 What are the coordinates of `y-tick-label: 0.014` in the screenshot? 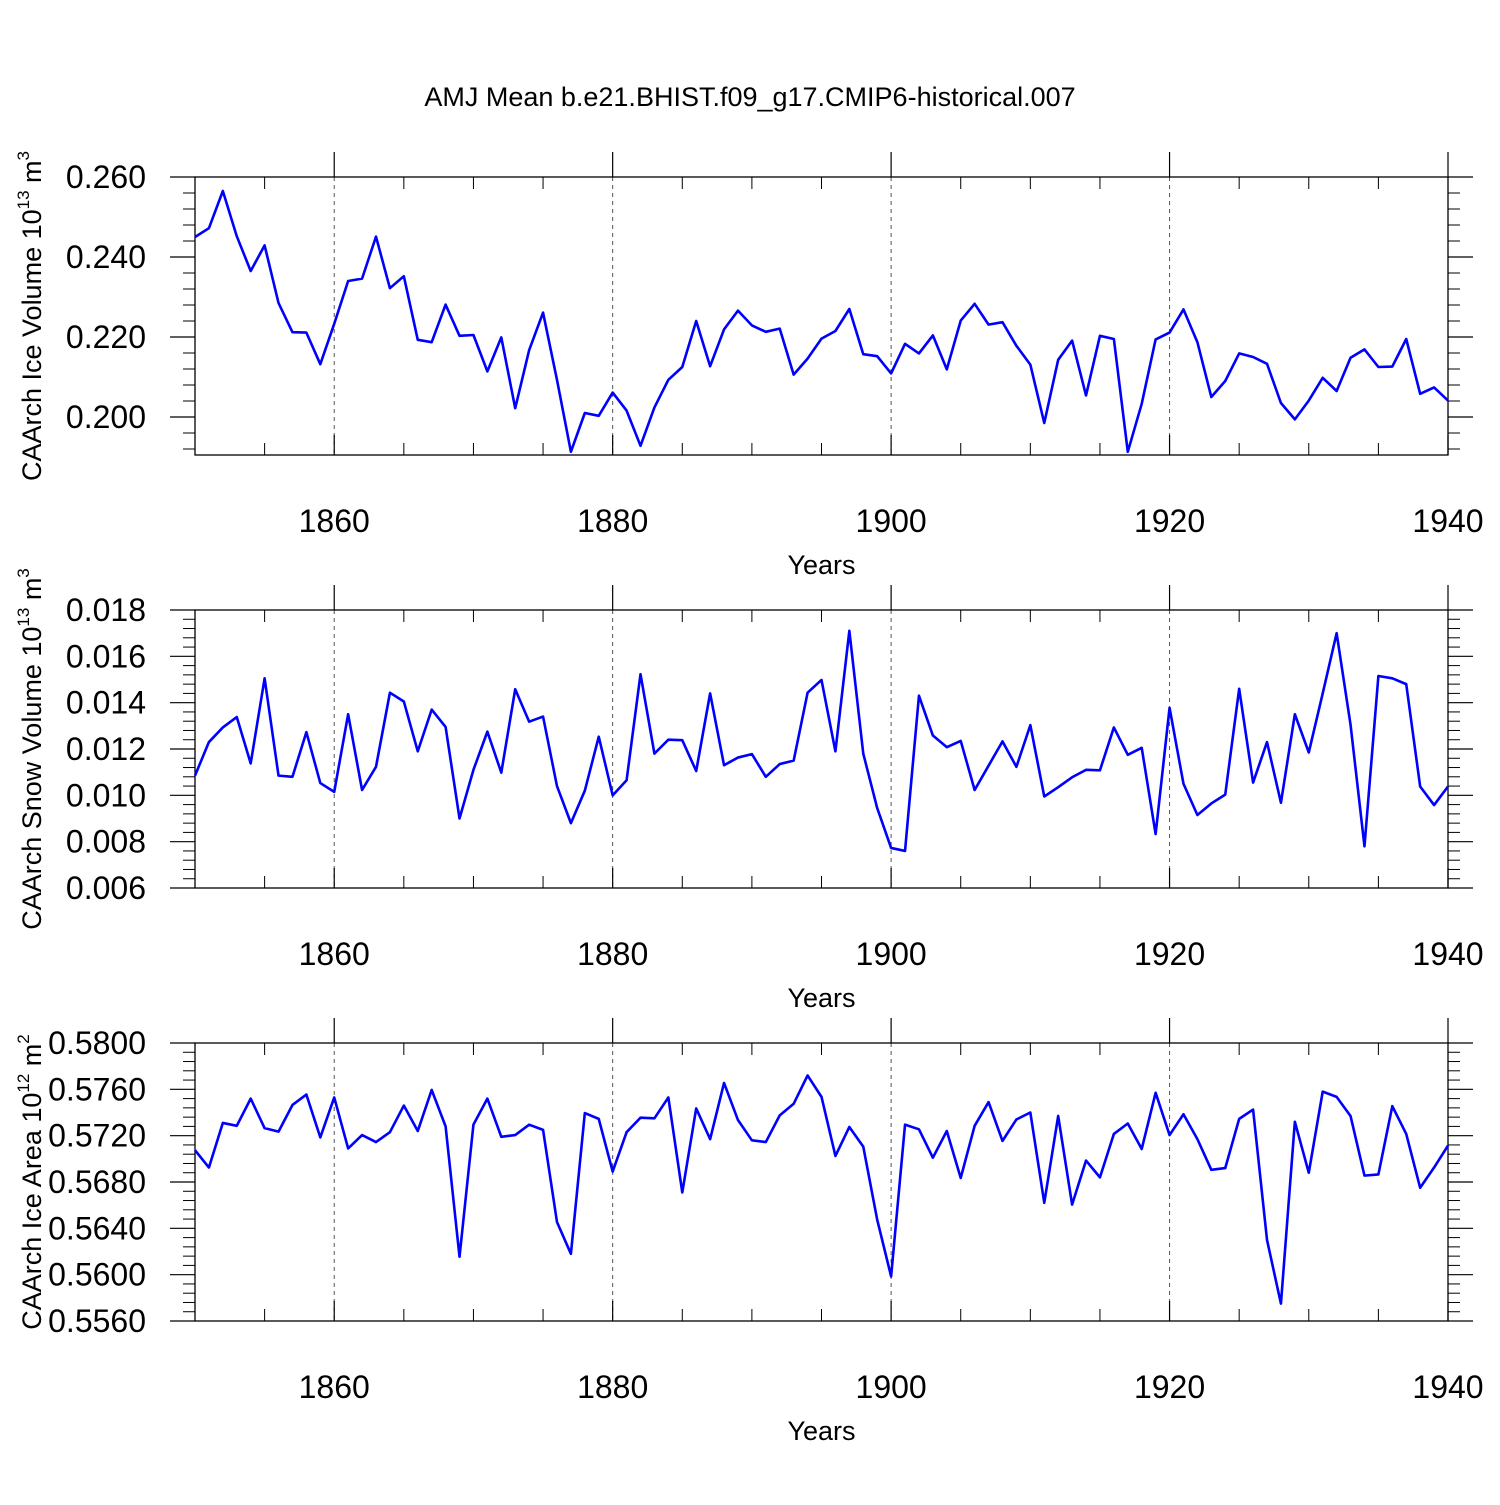 It's located at (106, 703).